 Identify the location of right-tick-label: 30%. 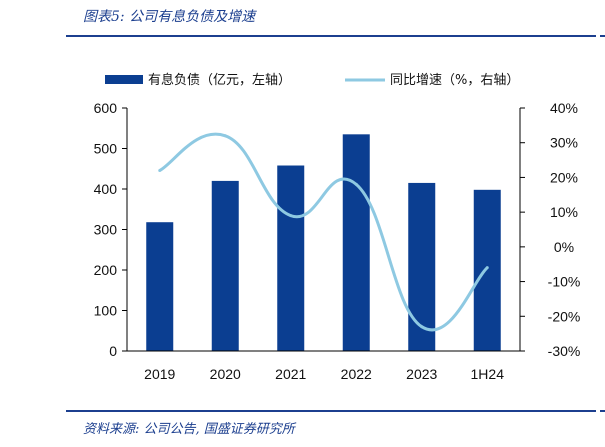
(564, 143).